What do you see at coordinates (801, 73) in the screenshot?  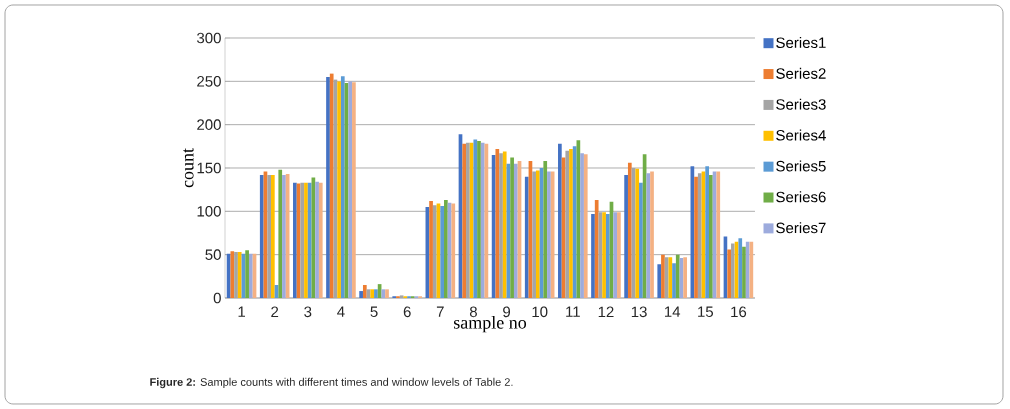 I see `legend-label: Series2` at bounding box center [801, 73].